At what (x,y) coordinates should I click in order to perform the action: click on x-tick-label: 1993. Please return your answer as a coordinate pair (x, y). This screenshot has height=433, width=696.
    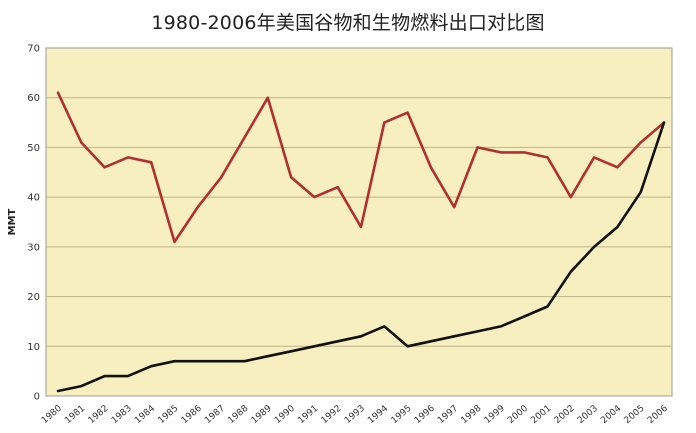
    Looking at the image, I should click on (355, 415).